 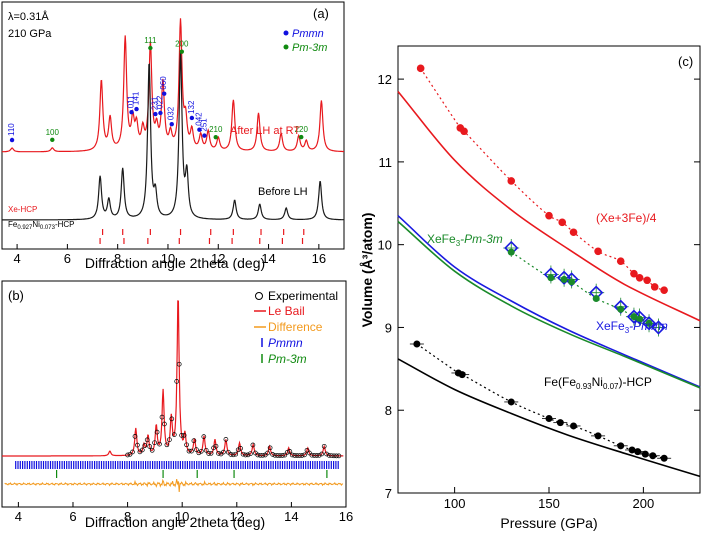 I want to click on pm3m-label-111: 111, so click(x=150, y=40).